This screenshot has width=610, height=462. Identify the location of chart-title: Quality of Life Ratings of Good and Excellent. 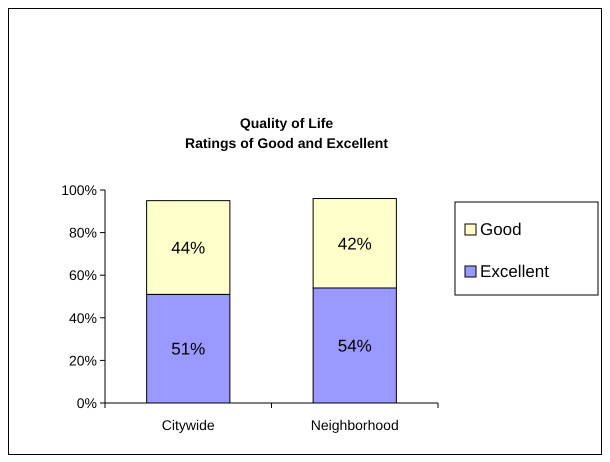
(286, 133).